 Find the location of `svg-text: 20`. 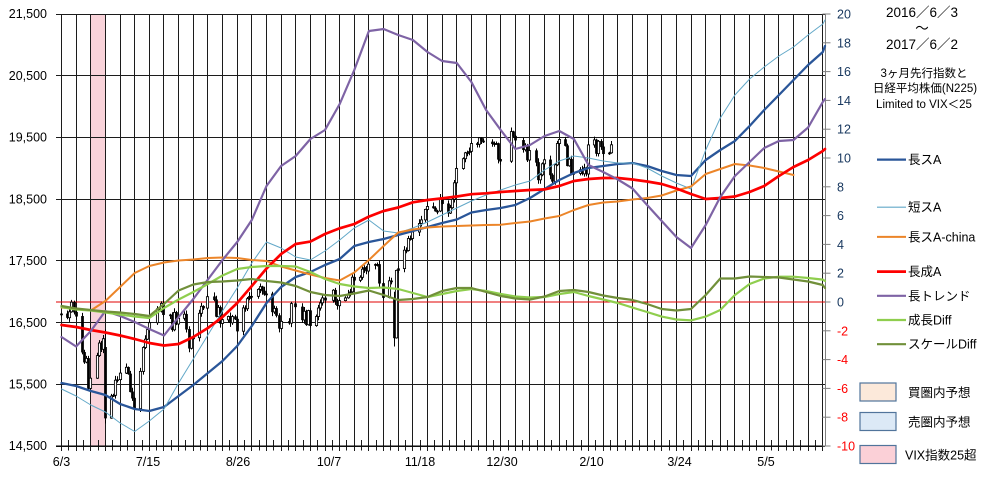

svg-text: 20 is located at coordinates (844, 15).